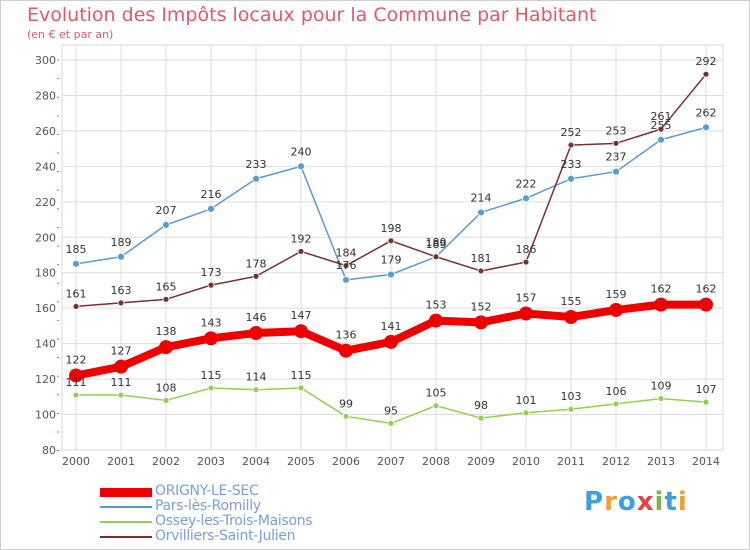  Describe the element at coordinates (391, 326) in the screenshot. I see `data-label: 141` at that location.